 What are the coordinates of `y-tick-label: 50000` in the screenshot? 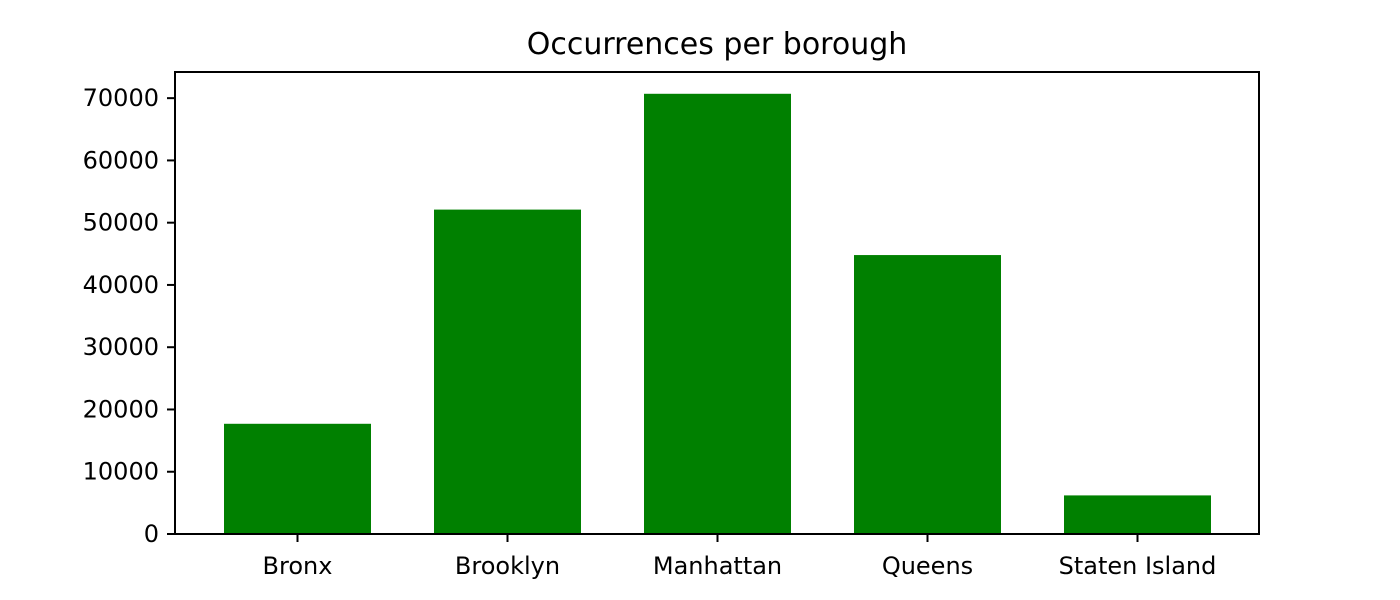 It's located at (121, 223).